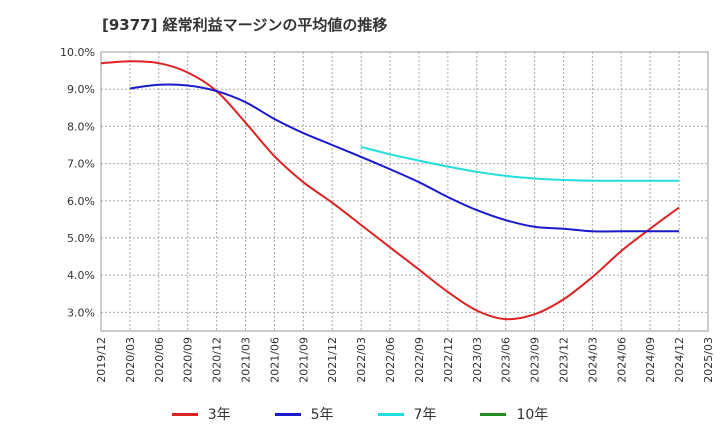 The height and width of the screenshot is (440, 720). Describe the element at coordinates (592, 360) in the screenshot. I see `x-tick-label: 2024/03` at that location.